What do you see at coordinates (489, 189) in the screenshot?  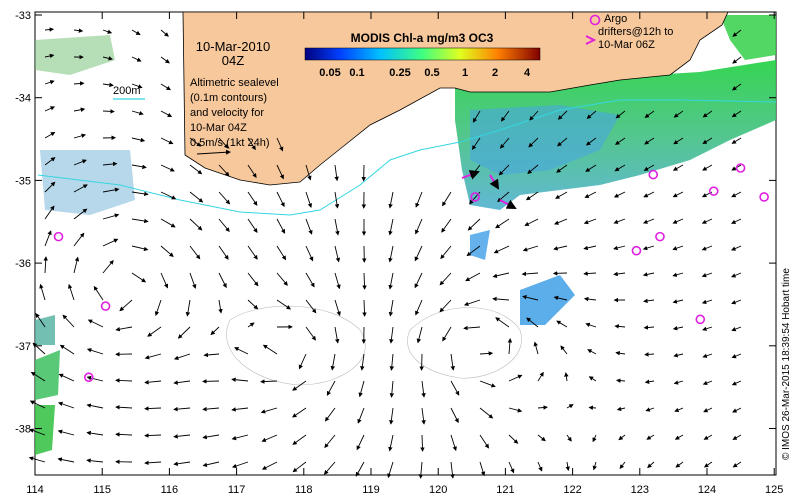 I see `drifter-tracks` at bounding box center [489, 189].